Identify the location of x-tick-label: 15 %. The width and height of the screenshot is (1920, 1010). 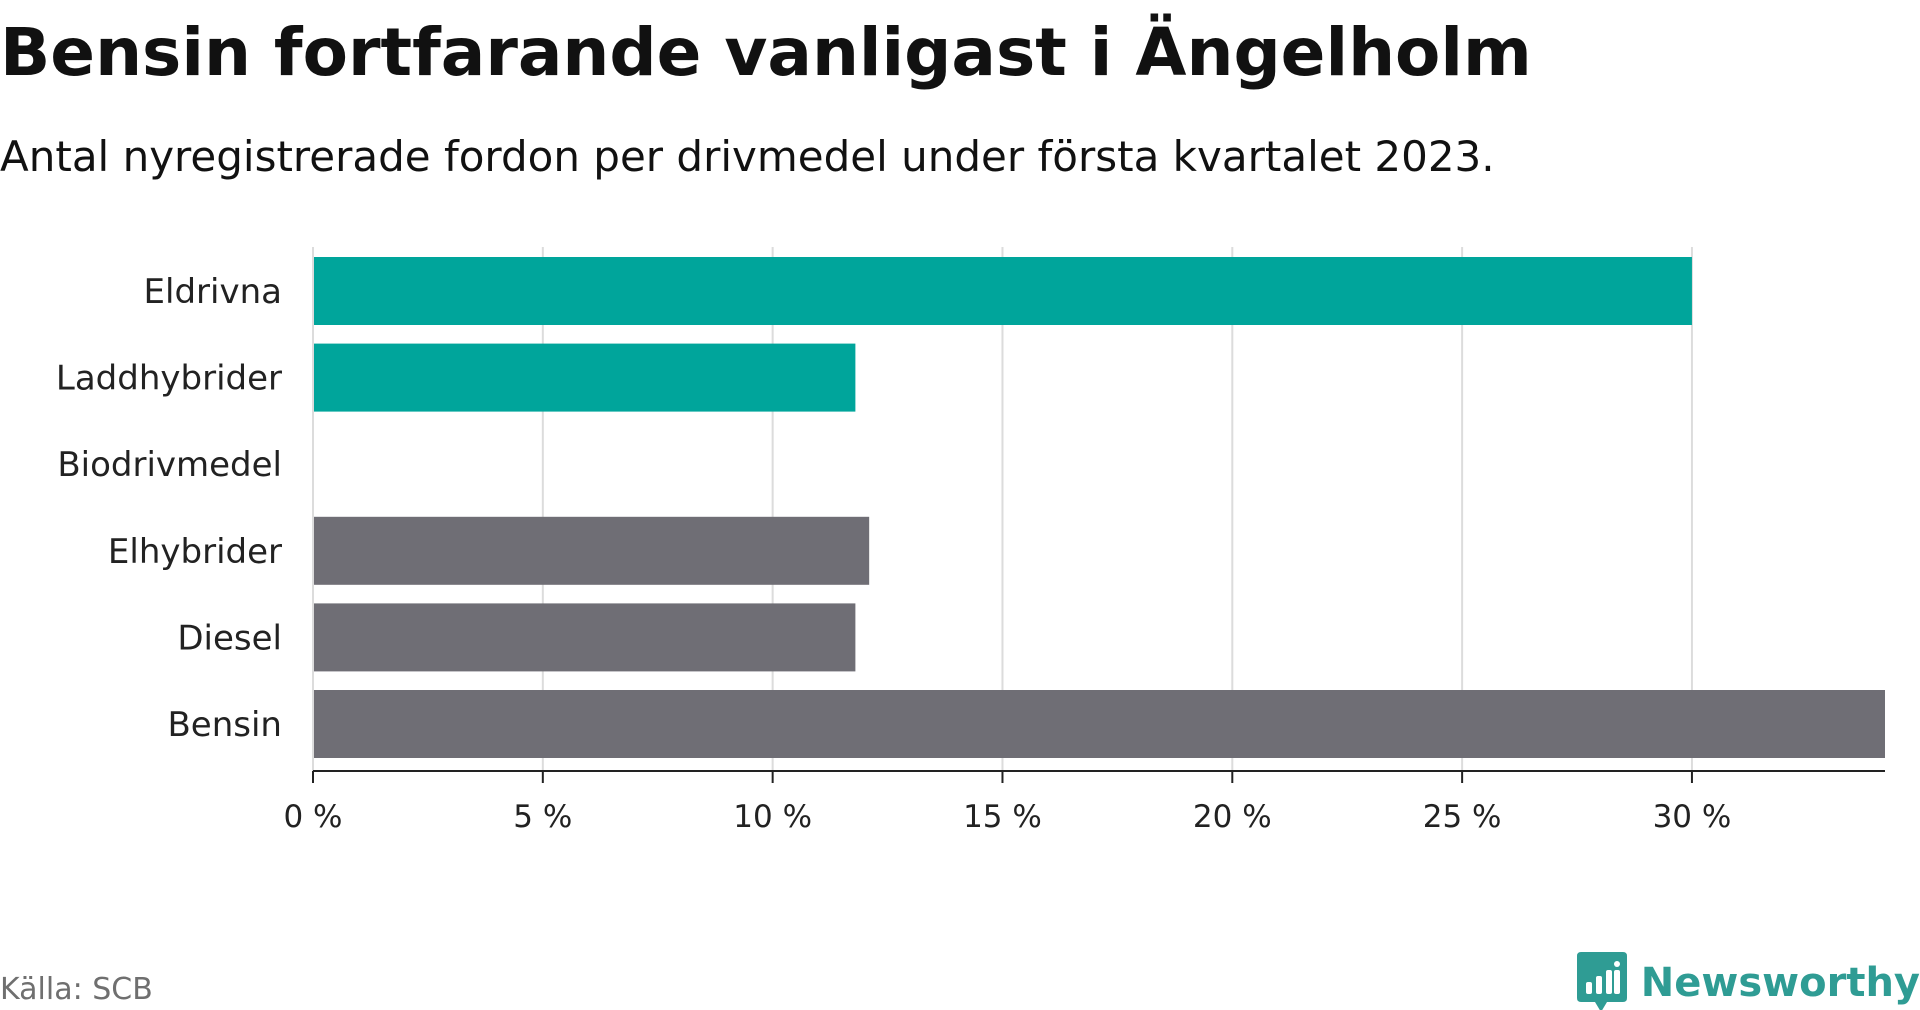
(1002, 817).